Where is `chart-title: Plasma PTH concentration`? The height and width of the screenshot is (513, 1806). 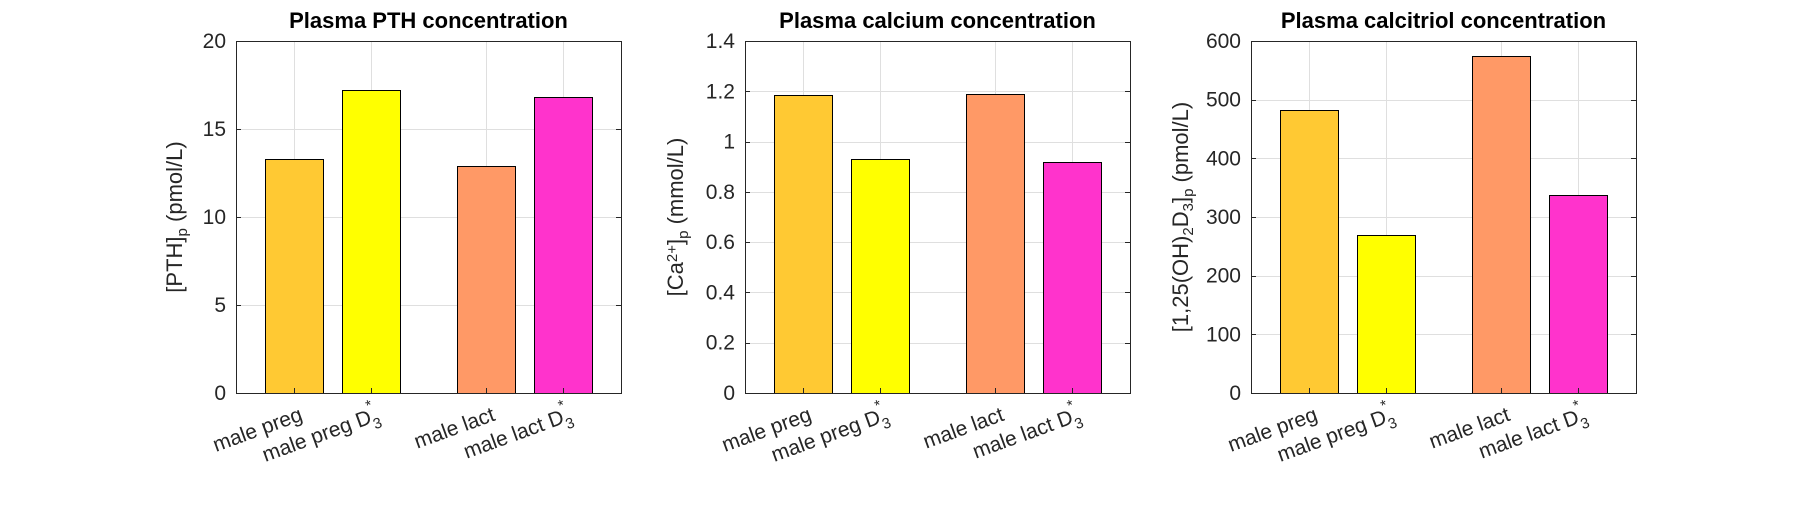
chart-title: Plasma PTH concentration is located at coordinates (428, 20).